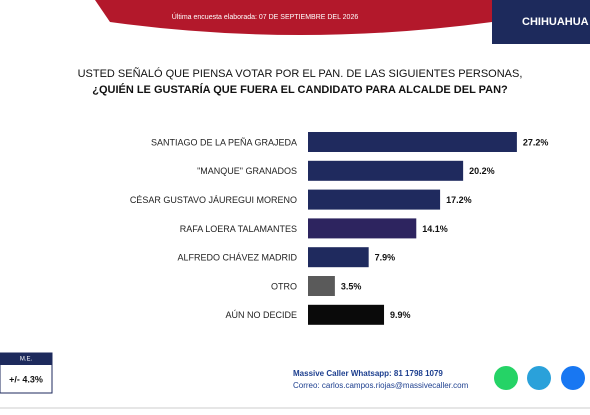 The height and width of the screenshot is (415, 590). I want to click on whatsapp: Massive Caller Whatsapp: 81 1798 1079, so click(368, 373).